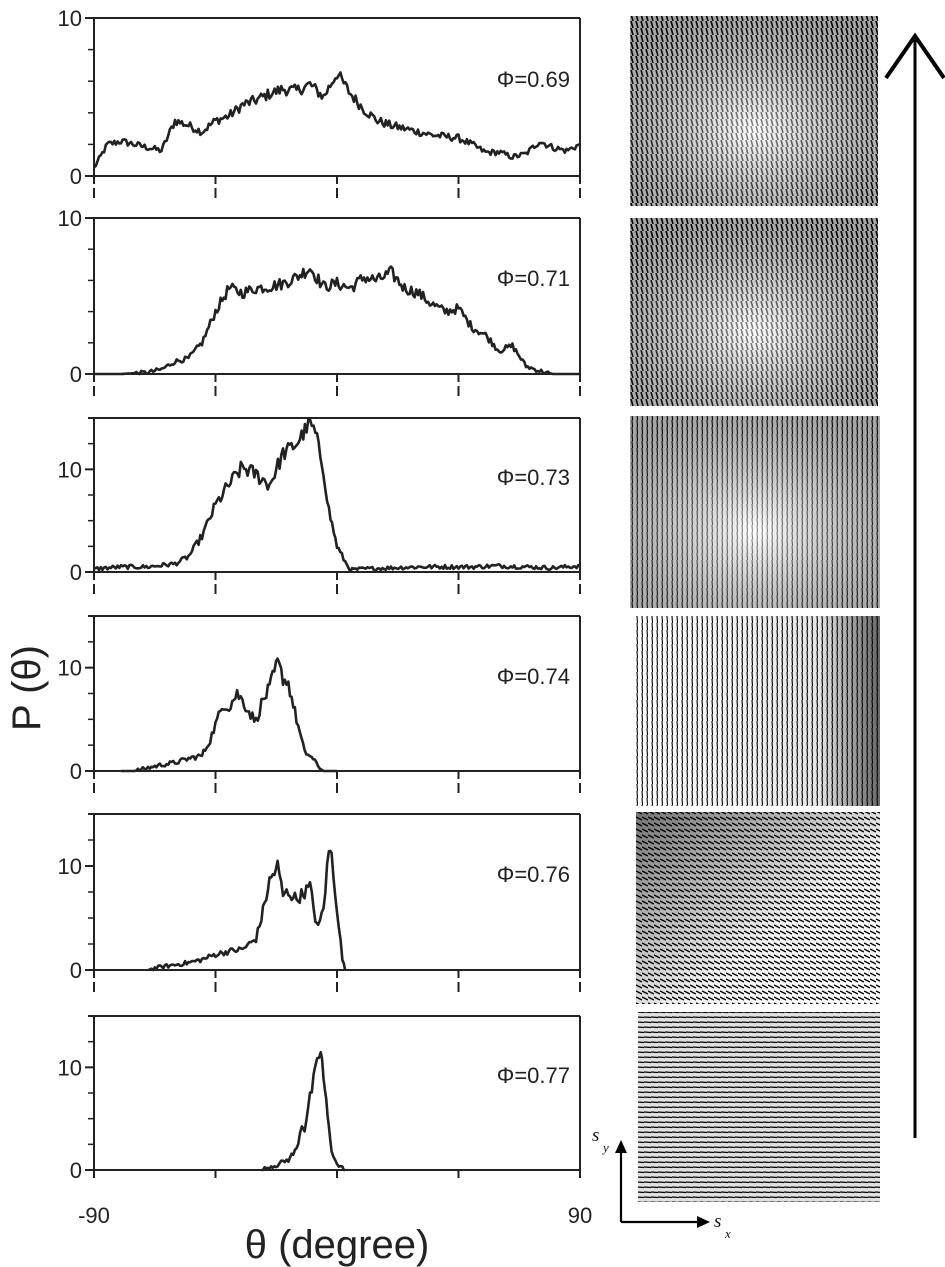  Describe the element at coordinates (661, 1183) in the screenshot. I see `orientation-legend: s y s x` at that location.